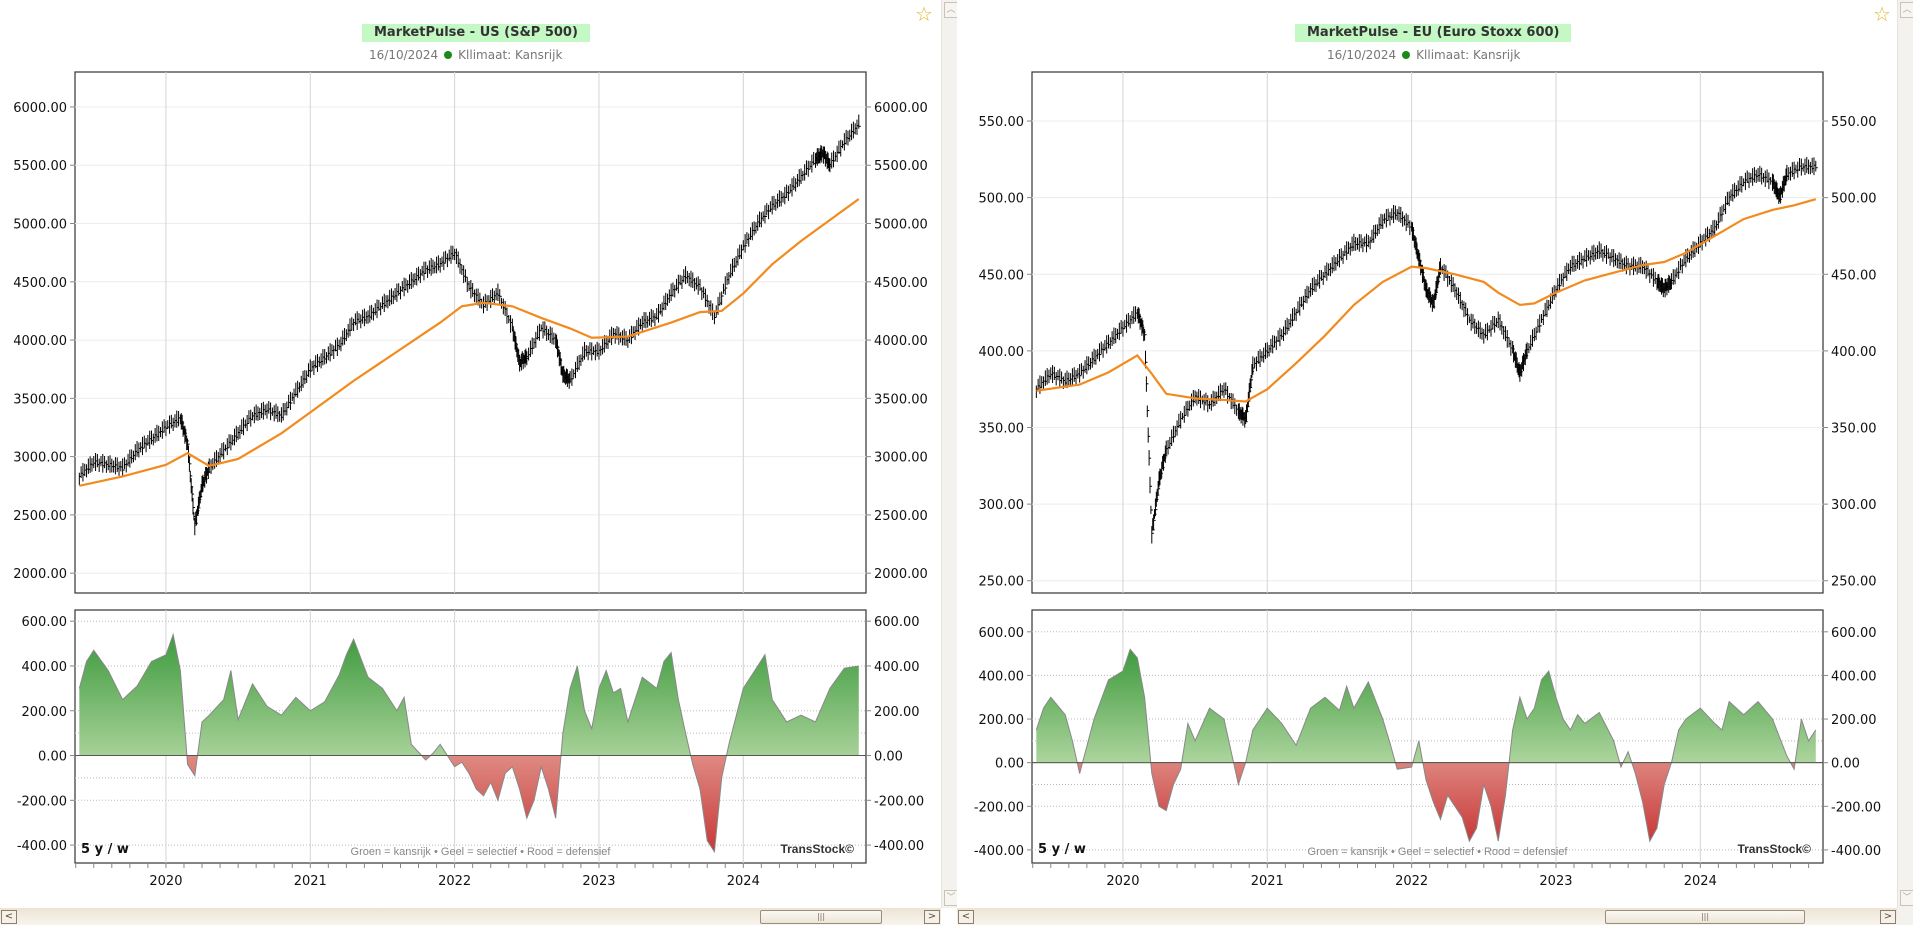 This screenshot has width=1913, height=925. Describe the element at coordinates (1854, 429) in the screenshot. I see `ytick-label-right: 350.00` at that location.